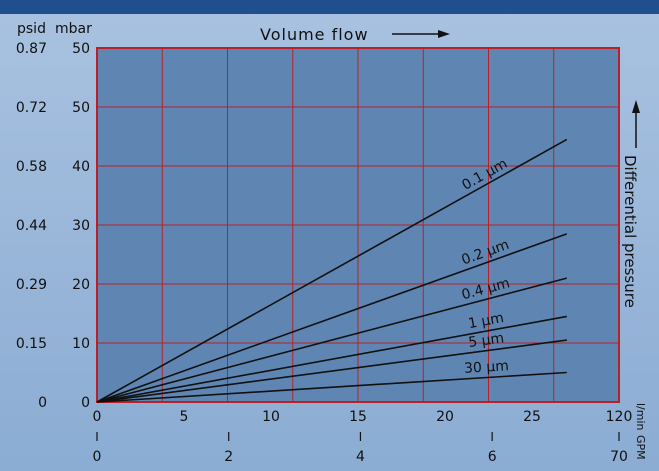 The width and height of the screenshot is (659, 471). What do you see at coordinates (486, 321) in the screenshot?
I see `series-label: 1 µm` at bounding box center [486, 321].